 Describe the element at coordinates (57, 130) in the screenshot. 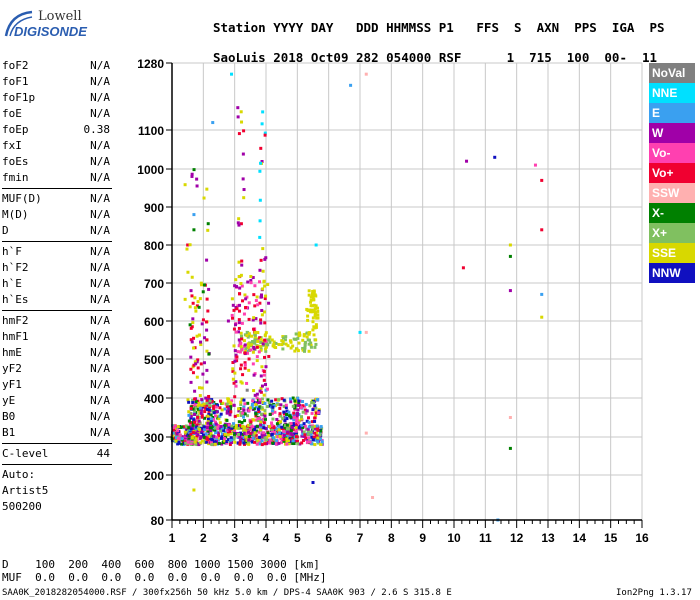

I see `param-row: foEp 0.38` at that location.